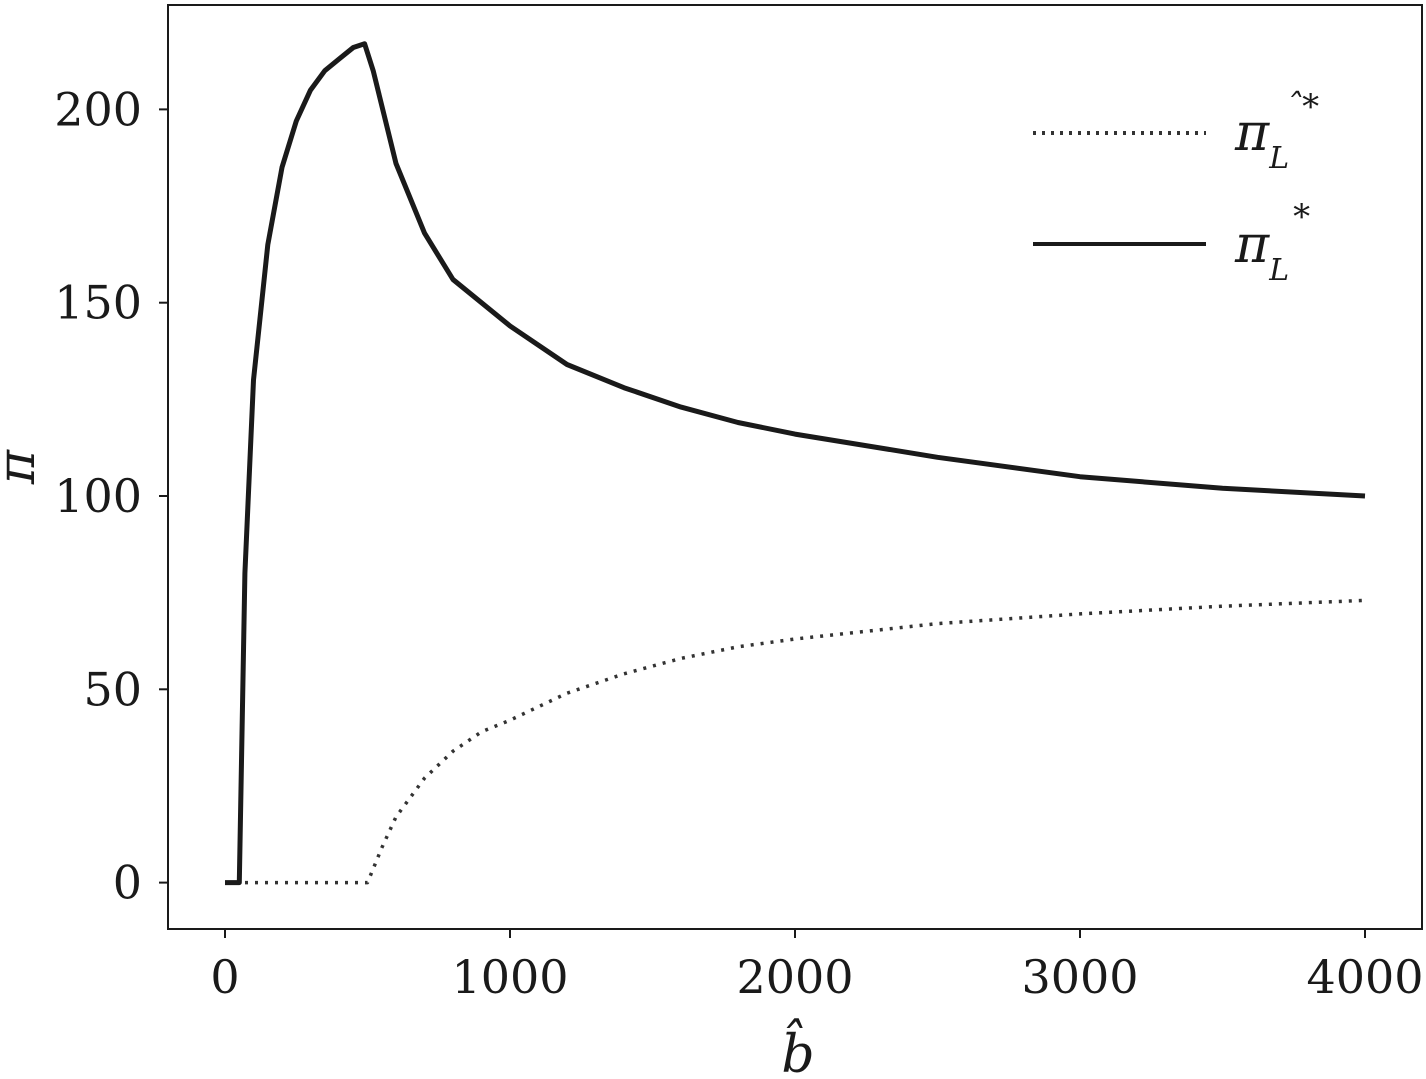 The image size is (1426, 1079). Describe the element at coordinates (127, 883) in the screenshot. I see `y-tick-label: 0` at that location.